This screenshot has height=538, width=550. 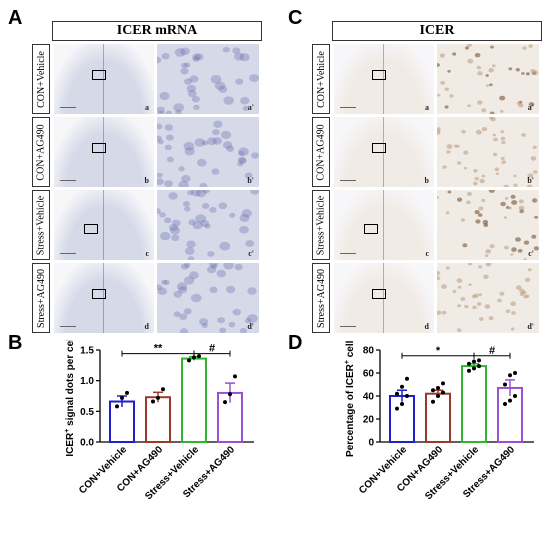 I want to click on row-label-text: Stress+Vehicle, so click(x=41, y=225).